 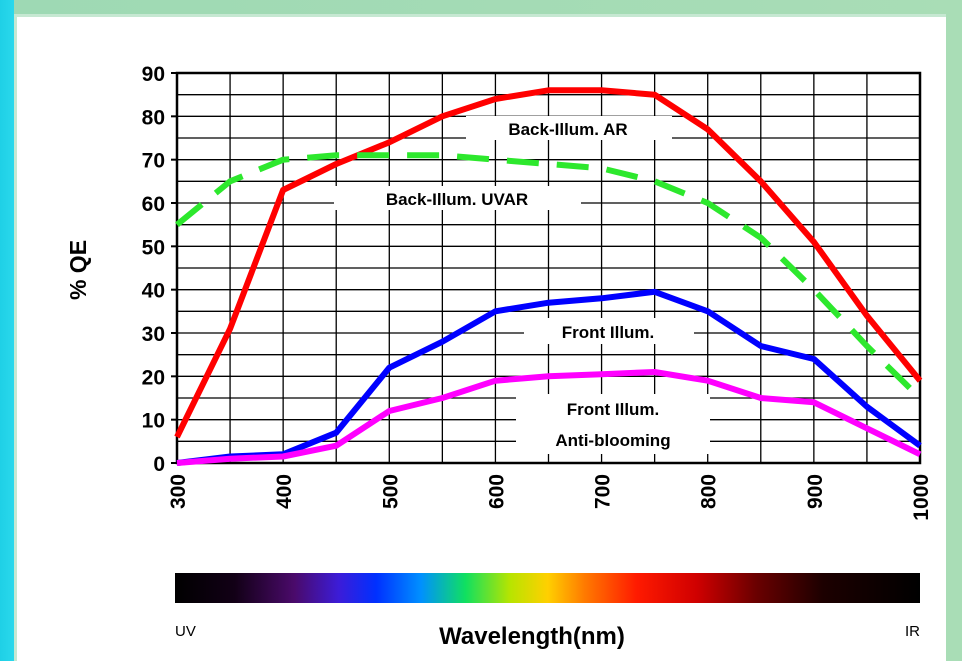 What do you see at coordinates (612, 440) in the screenshot?
I see `annotation-anti-blooming: Anti-blooming` at bounding box center [612, 440].